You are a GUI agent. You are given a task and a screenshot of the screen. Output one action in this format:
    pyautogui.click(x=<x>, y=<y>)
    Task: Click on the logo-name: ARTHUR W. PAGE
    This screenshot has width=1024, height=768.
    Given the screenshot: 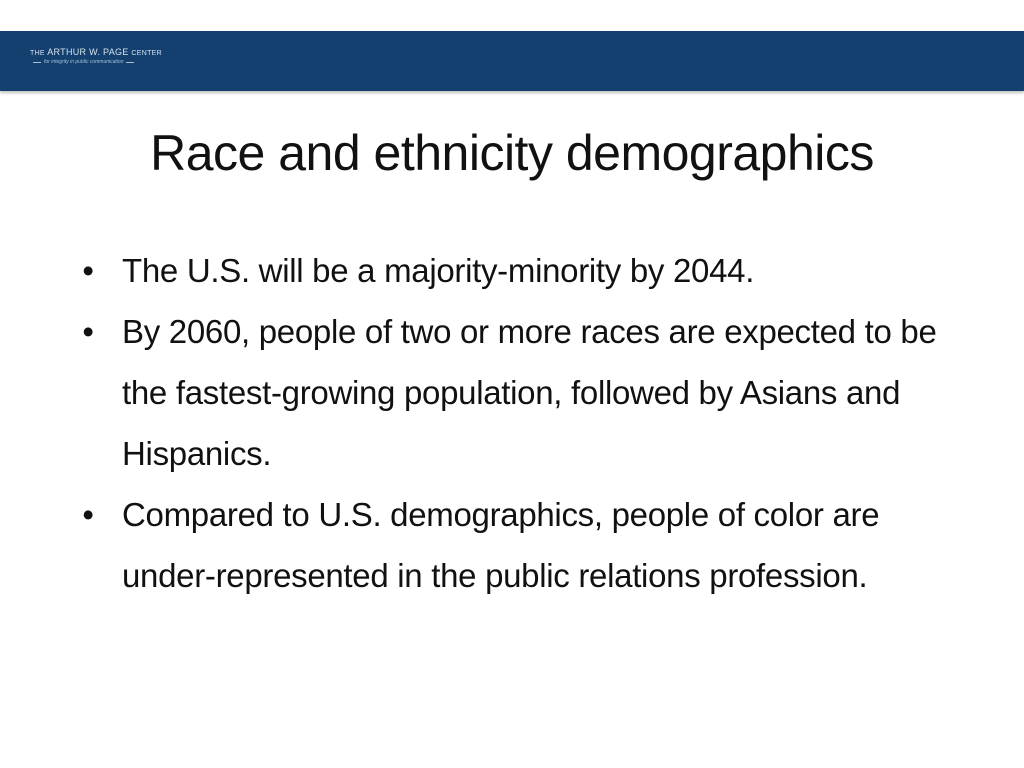 What is the action you would take?
    pyautogui.click(x=88, y=52)
    